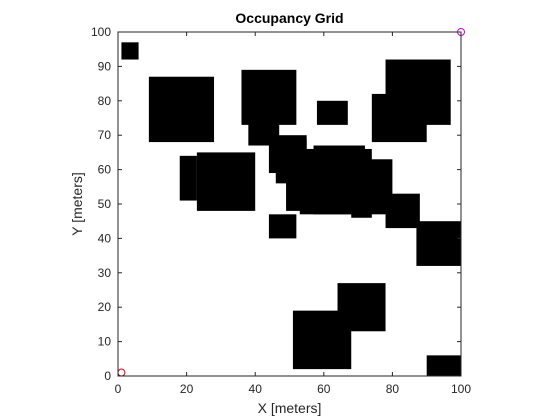 Image resolution: width=560 pixels, height=420 pixels. Describe the element at coordinates (289, 18) in the screenshot. I see `chart-title: Occupancy Grid` at that location.